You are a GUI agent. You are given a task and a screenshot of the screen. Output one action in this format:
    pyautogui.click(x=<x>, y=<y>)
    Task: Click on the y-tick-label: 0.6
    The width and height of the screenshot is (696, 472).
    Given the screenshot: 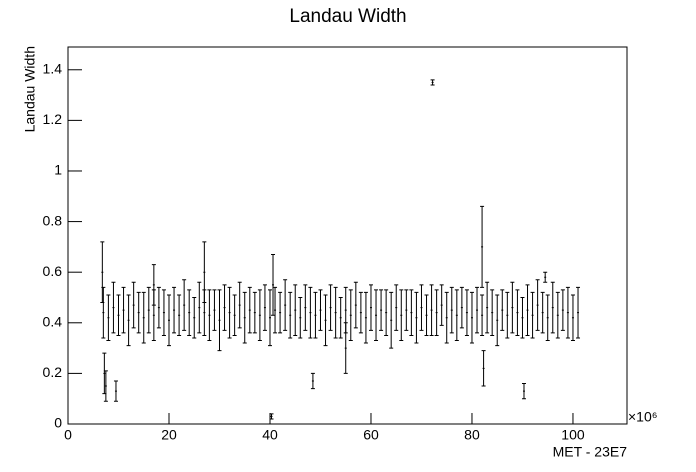 What is the action you would take?
    pyautogui.click(x=53, y=271)
    